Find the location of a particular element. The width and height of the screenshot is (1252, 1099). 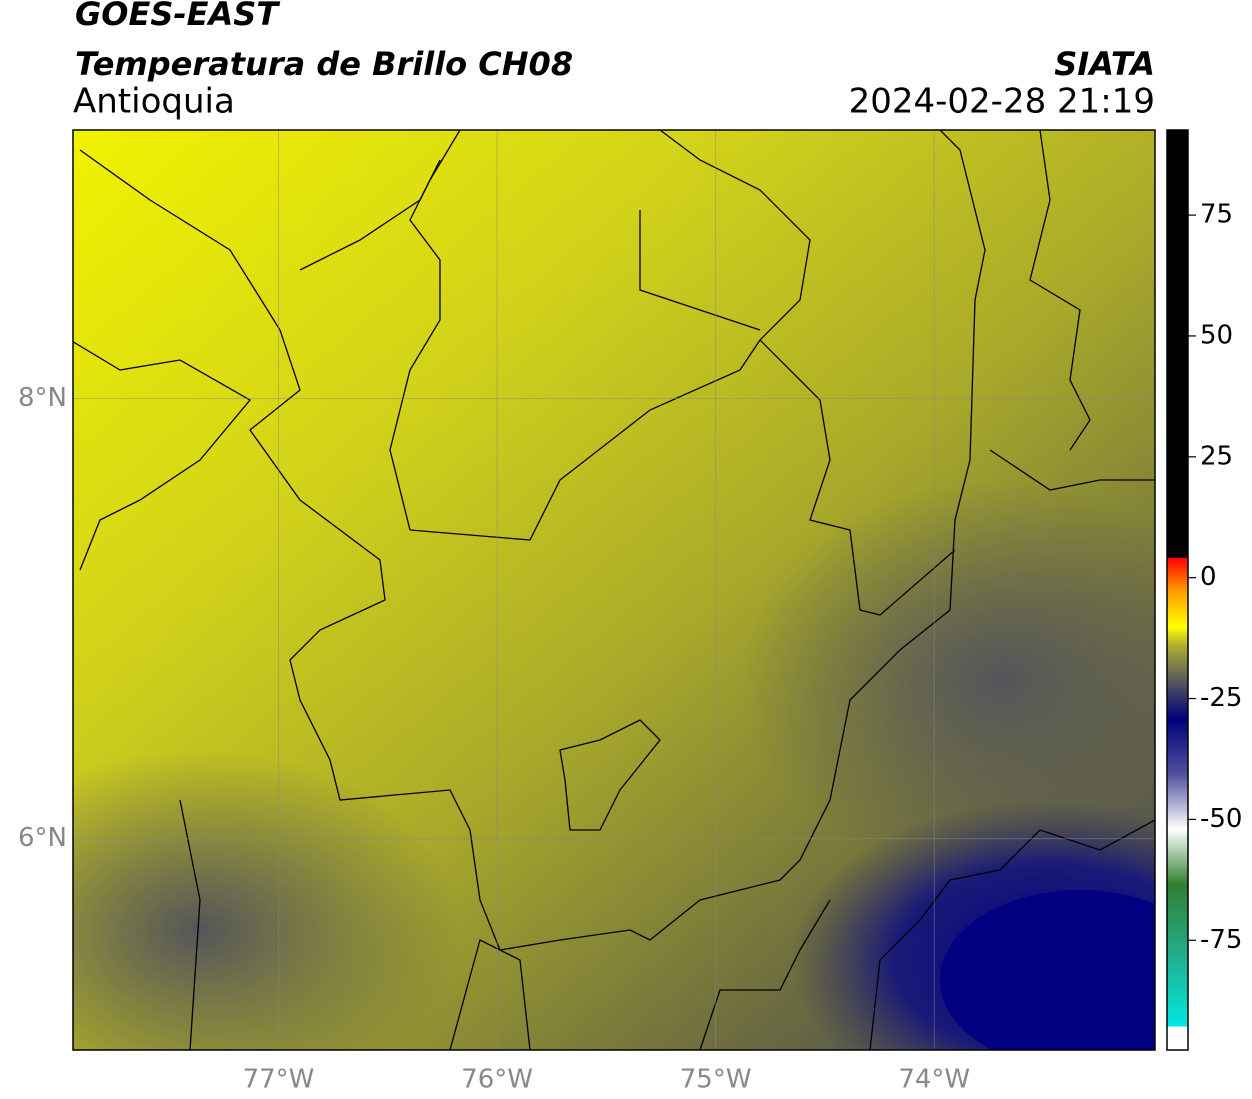

x-tick-label: 74°W is located at coordinates (934, 1080).